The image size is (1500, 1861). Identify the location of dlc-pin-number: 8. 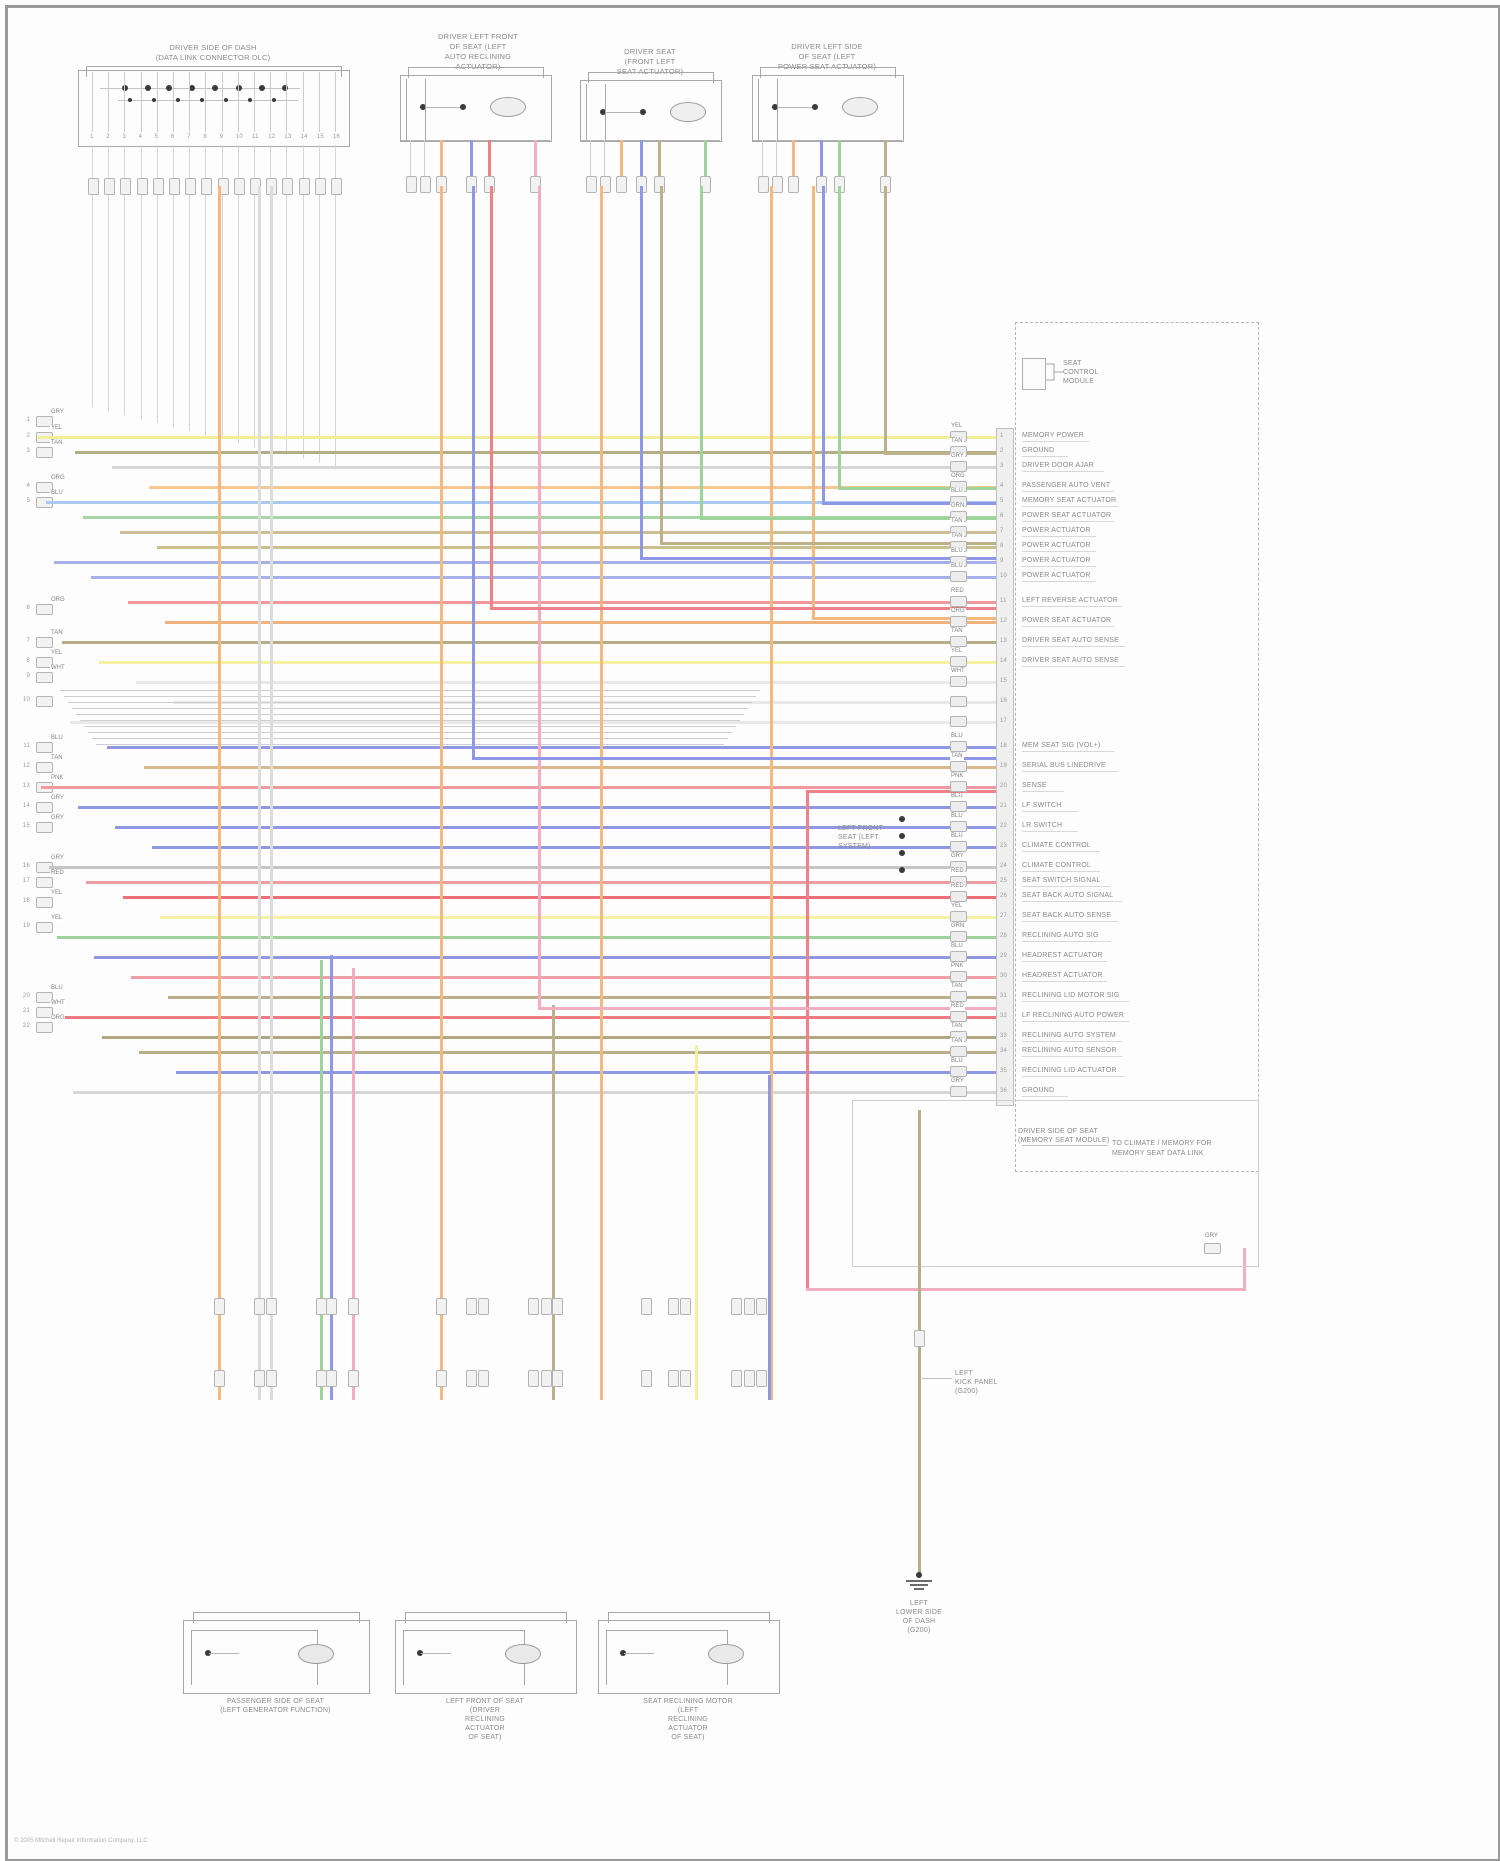
(205, 137).